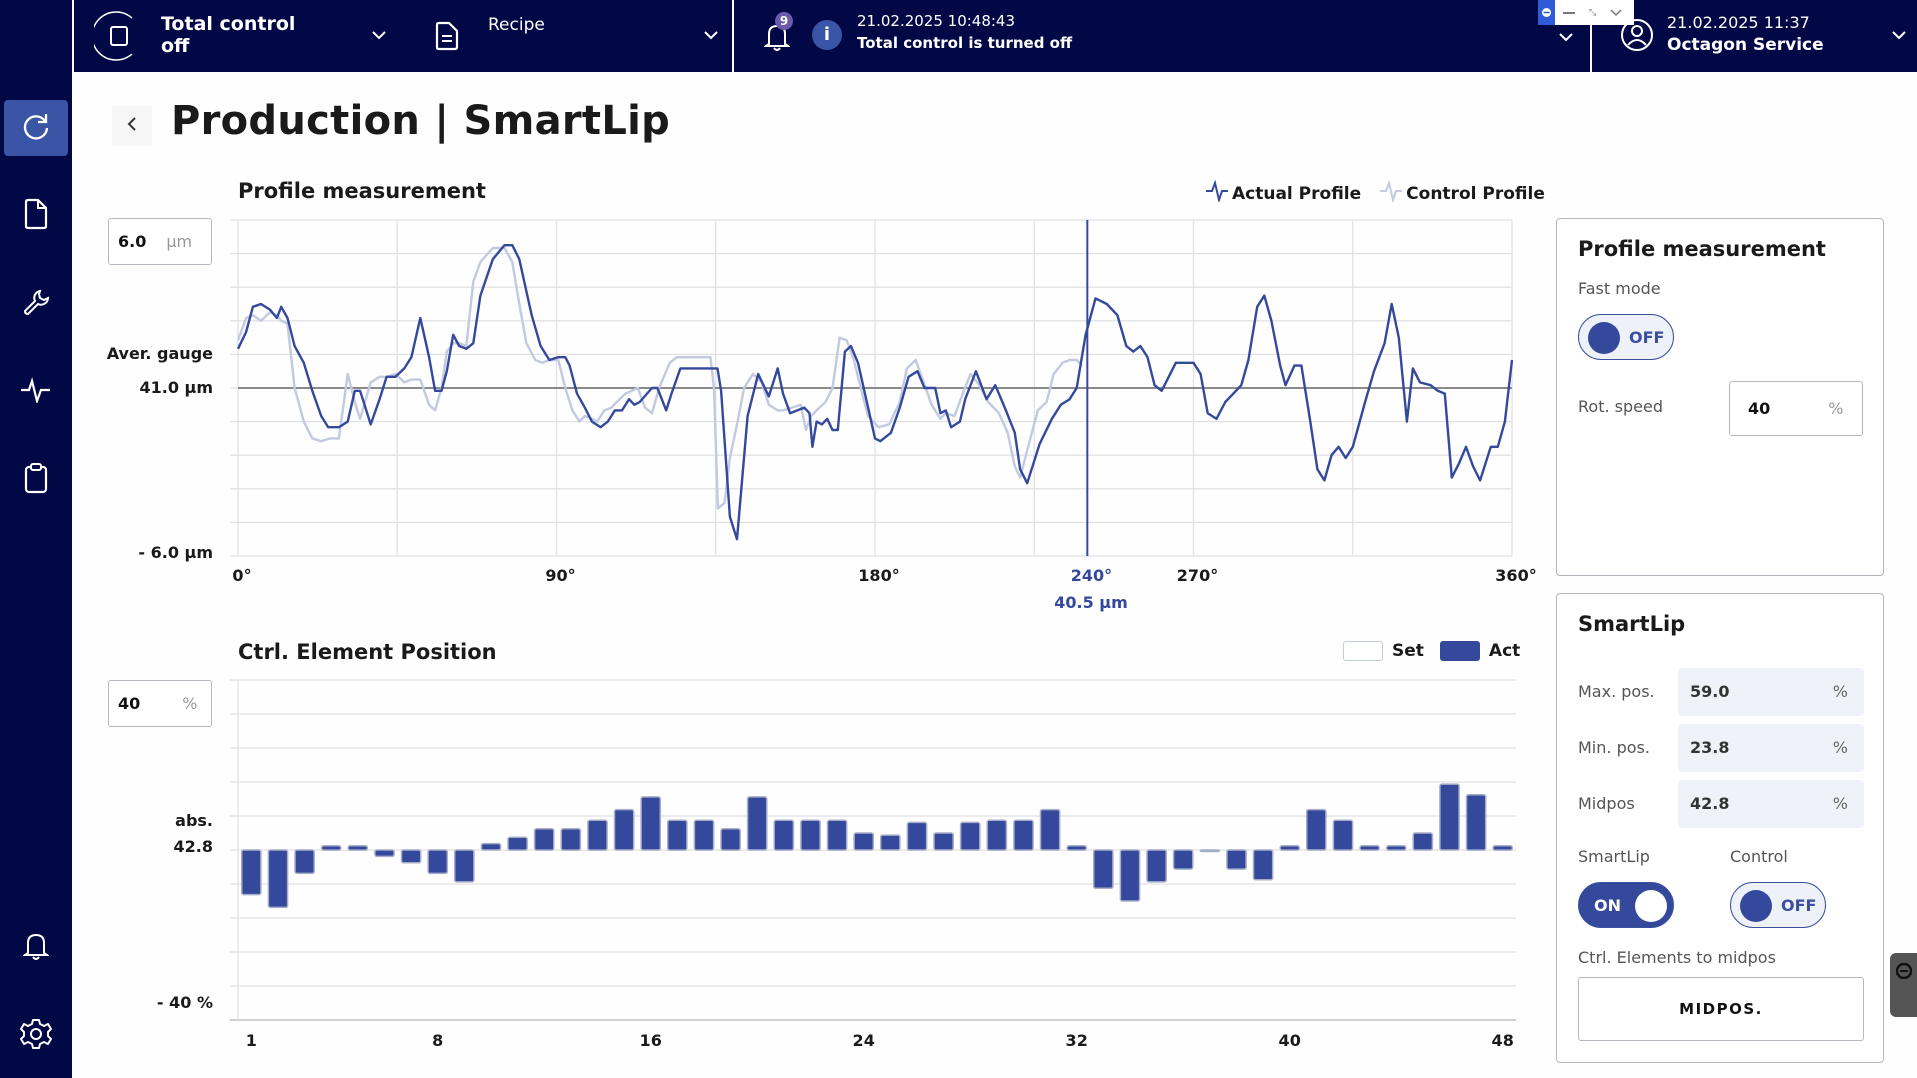 The height and width of the screenshot is (1078, 1917). What do you see at coordinates (1745, 45) in the screenshot?
I see `user-name: Octagon Service` at bounding box center [1745, 45].